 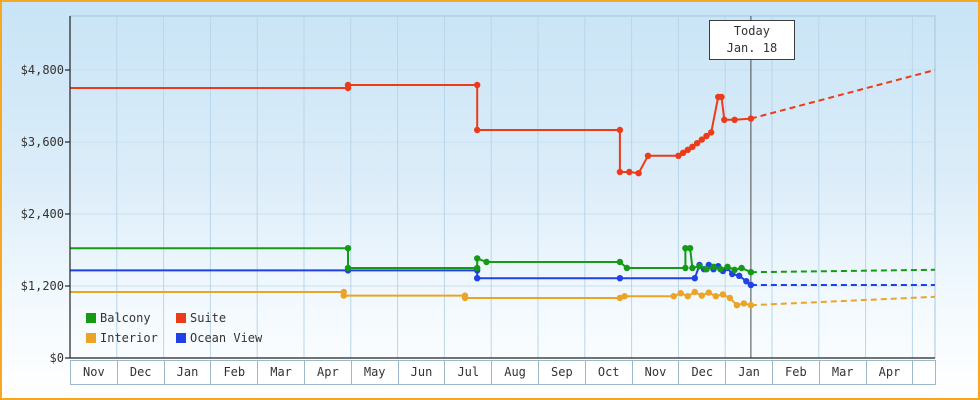 I want to click on legend-item-balcony: Balcony, so click(x=130, y=318).